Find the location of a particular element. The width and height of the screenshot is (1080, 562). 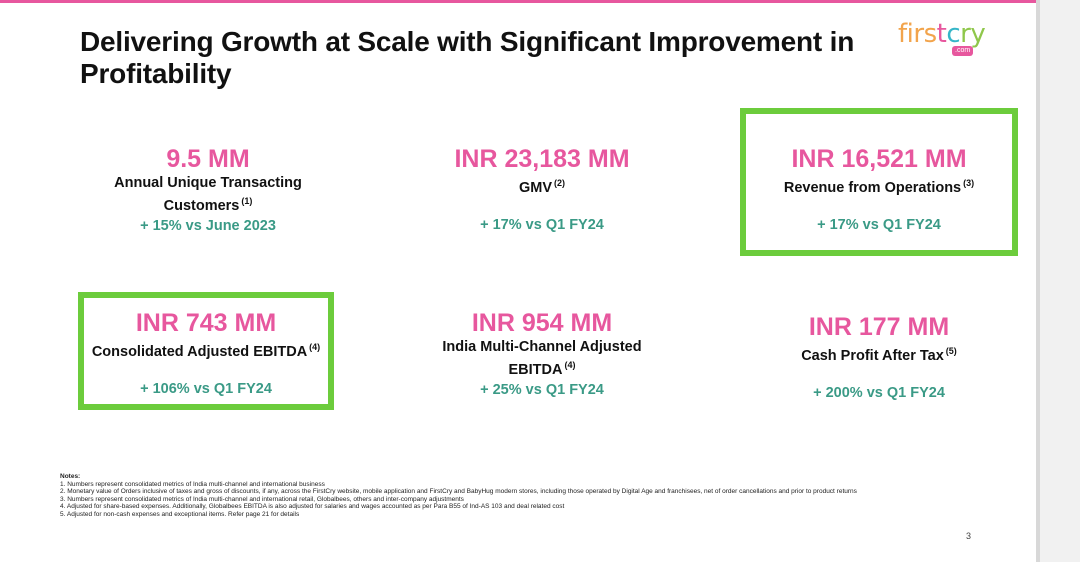

metric-label: Revenue from Operations (3) is located at coordinates (879, 187).